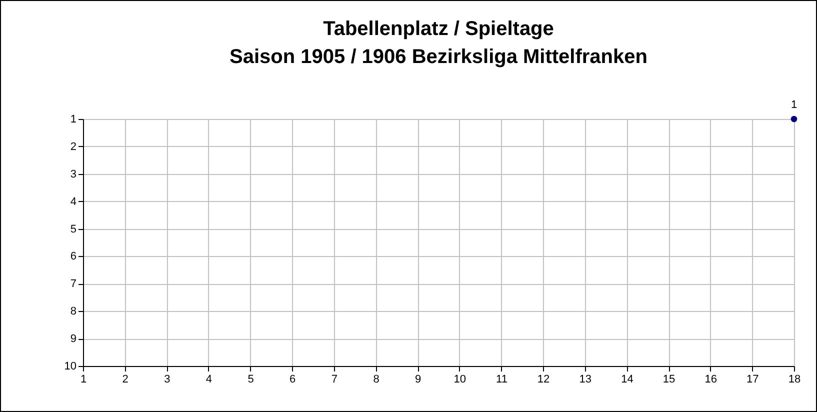  I want to click on x-tick-label: 15, so click(669, 380).